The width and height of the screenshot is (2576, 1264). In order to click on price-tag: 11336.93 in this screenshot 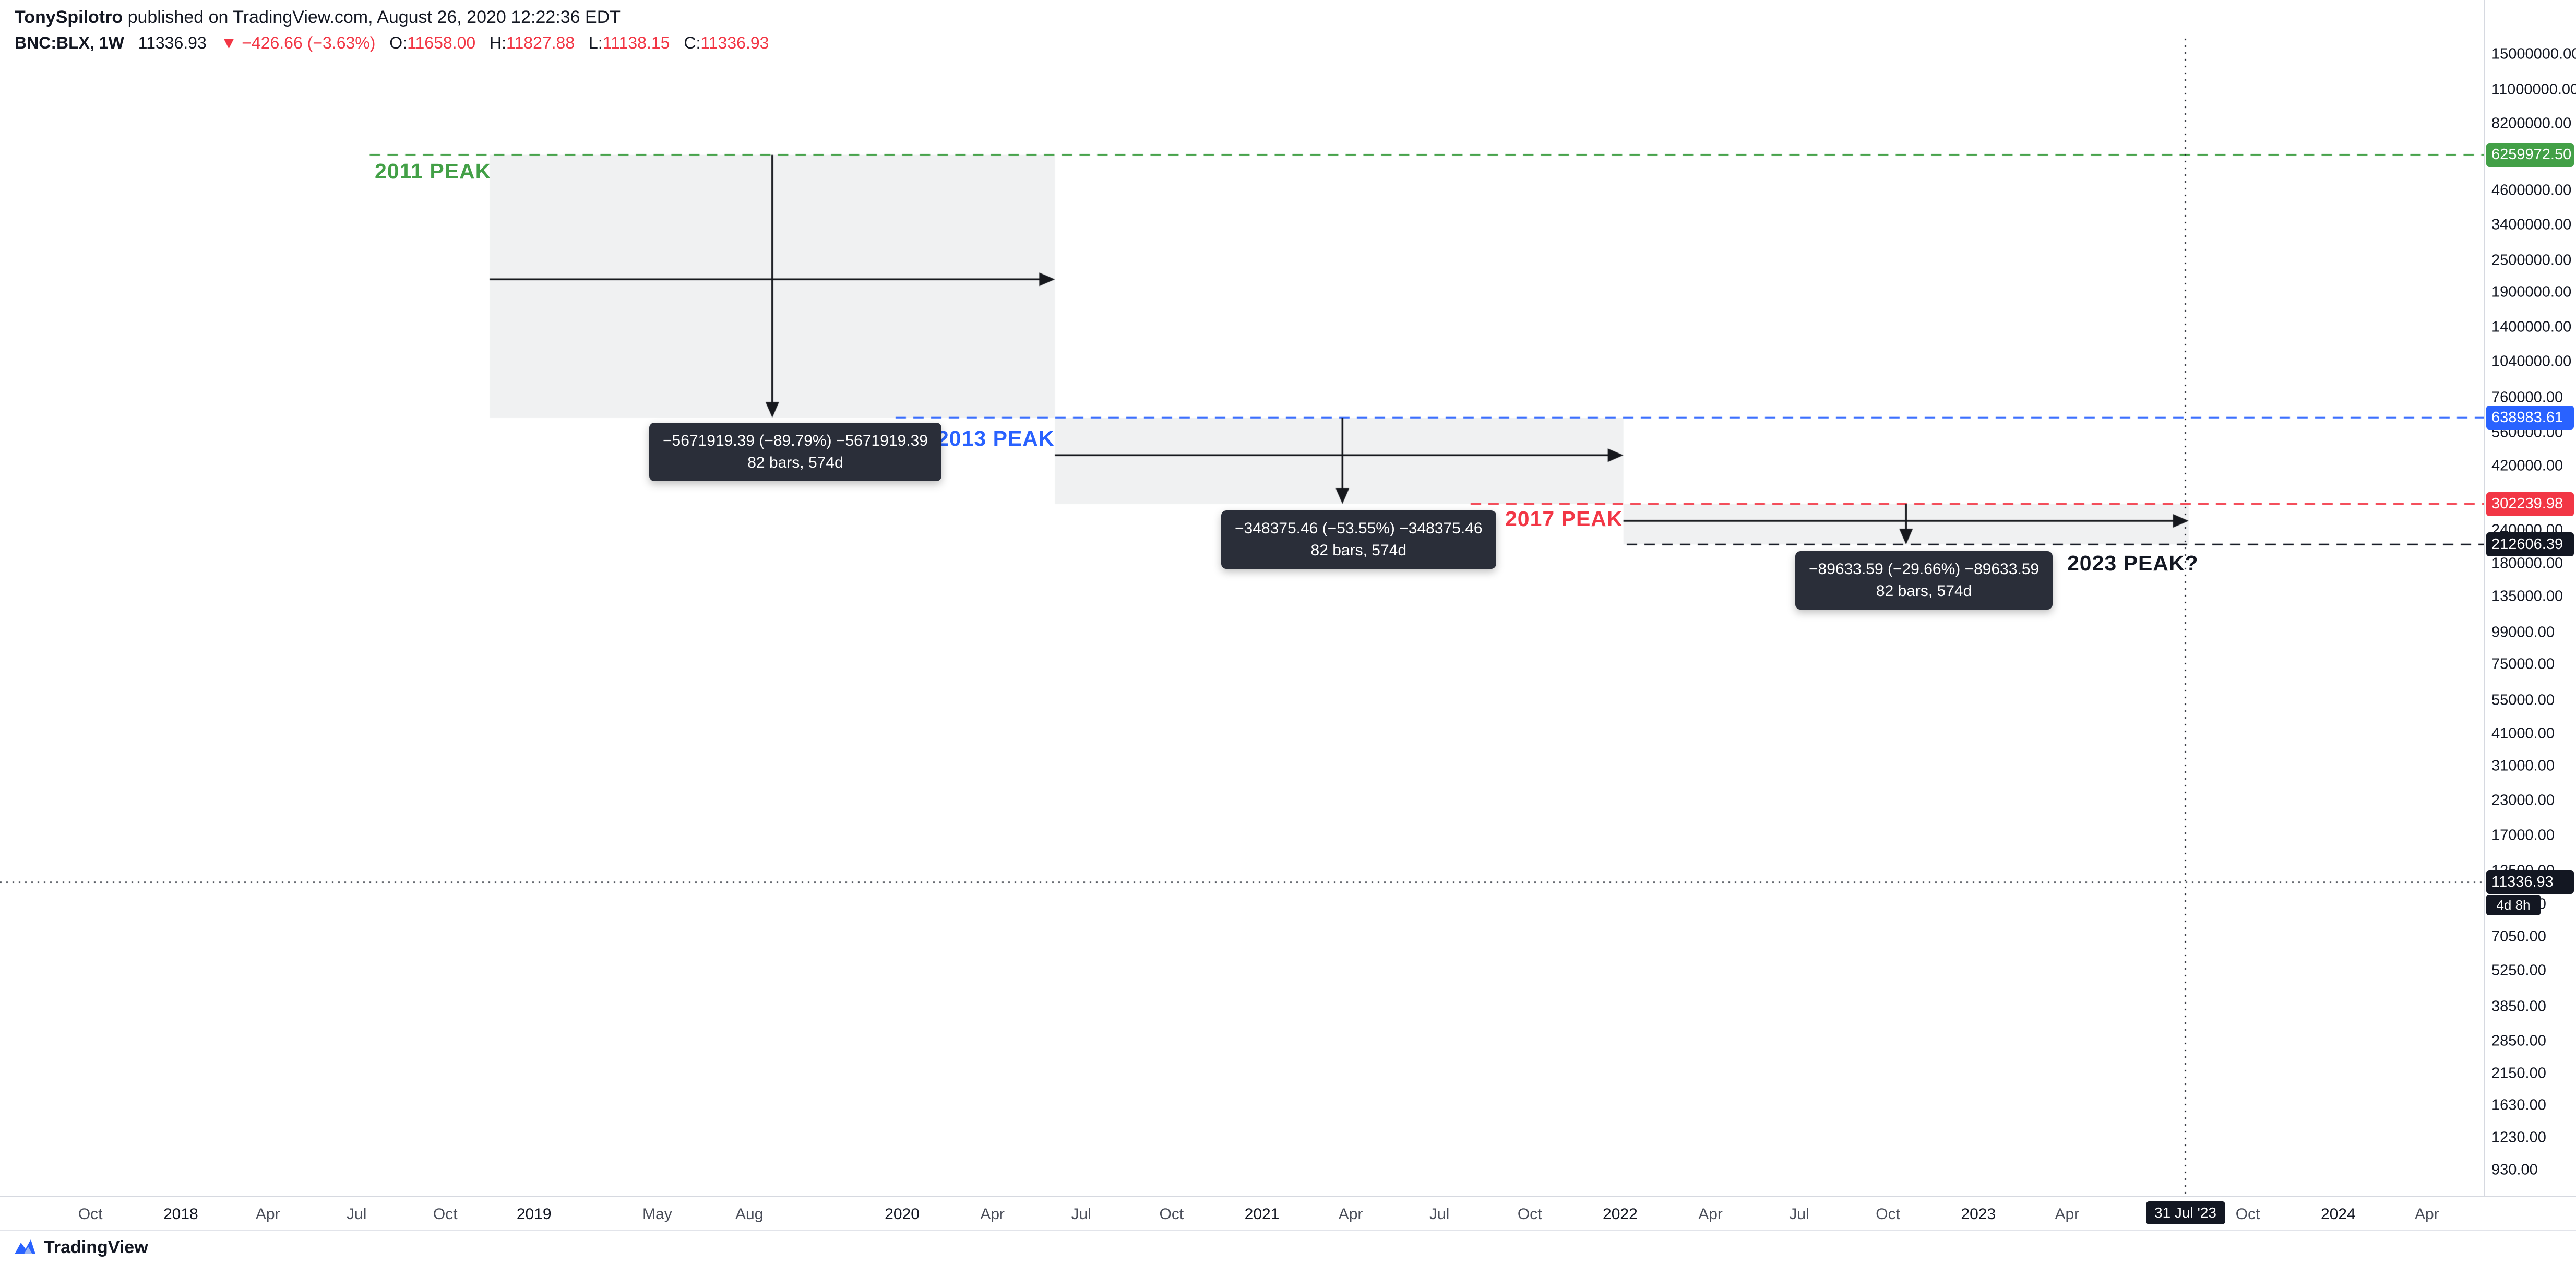, I will do `click(2530, 882)`.